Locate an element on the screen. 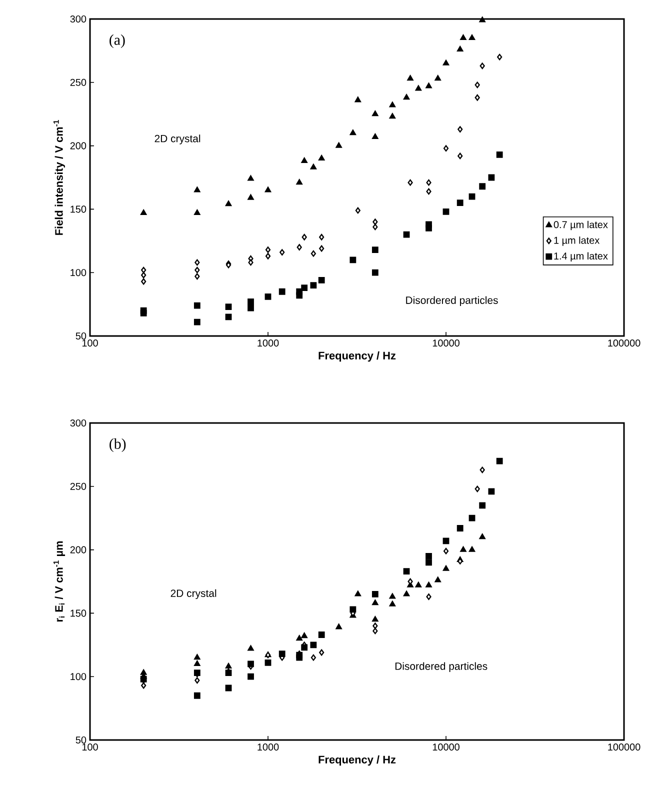 The height and width of the screenshot is (806, 650). legend-label: 0.7 µm latex is located at coordinates (581, 225).